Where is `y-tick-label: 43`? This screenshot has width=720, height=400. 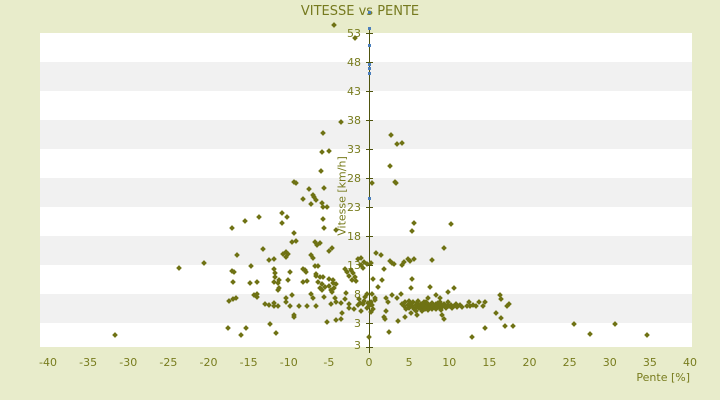
y-tick-label: 43 is located at coordinates (354, 91).